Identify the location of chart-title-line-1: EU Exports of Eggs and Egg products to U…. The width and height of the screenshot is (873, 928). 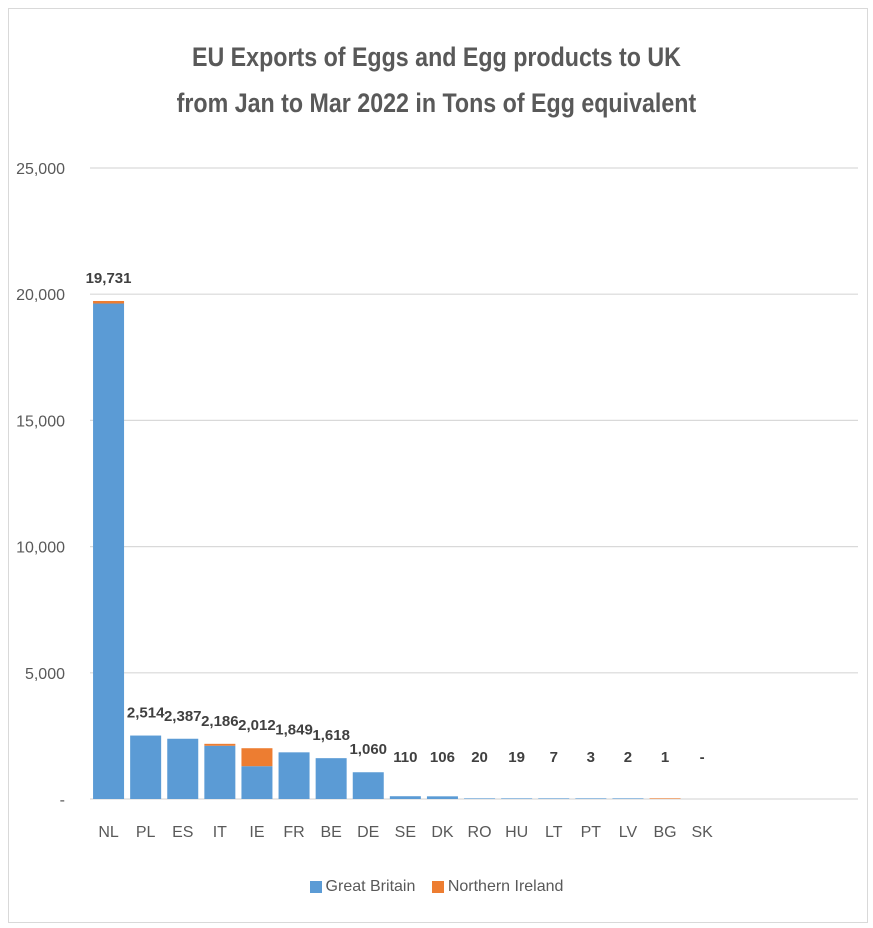
(436, 57).